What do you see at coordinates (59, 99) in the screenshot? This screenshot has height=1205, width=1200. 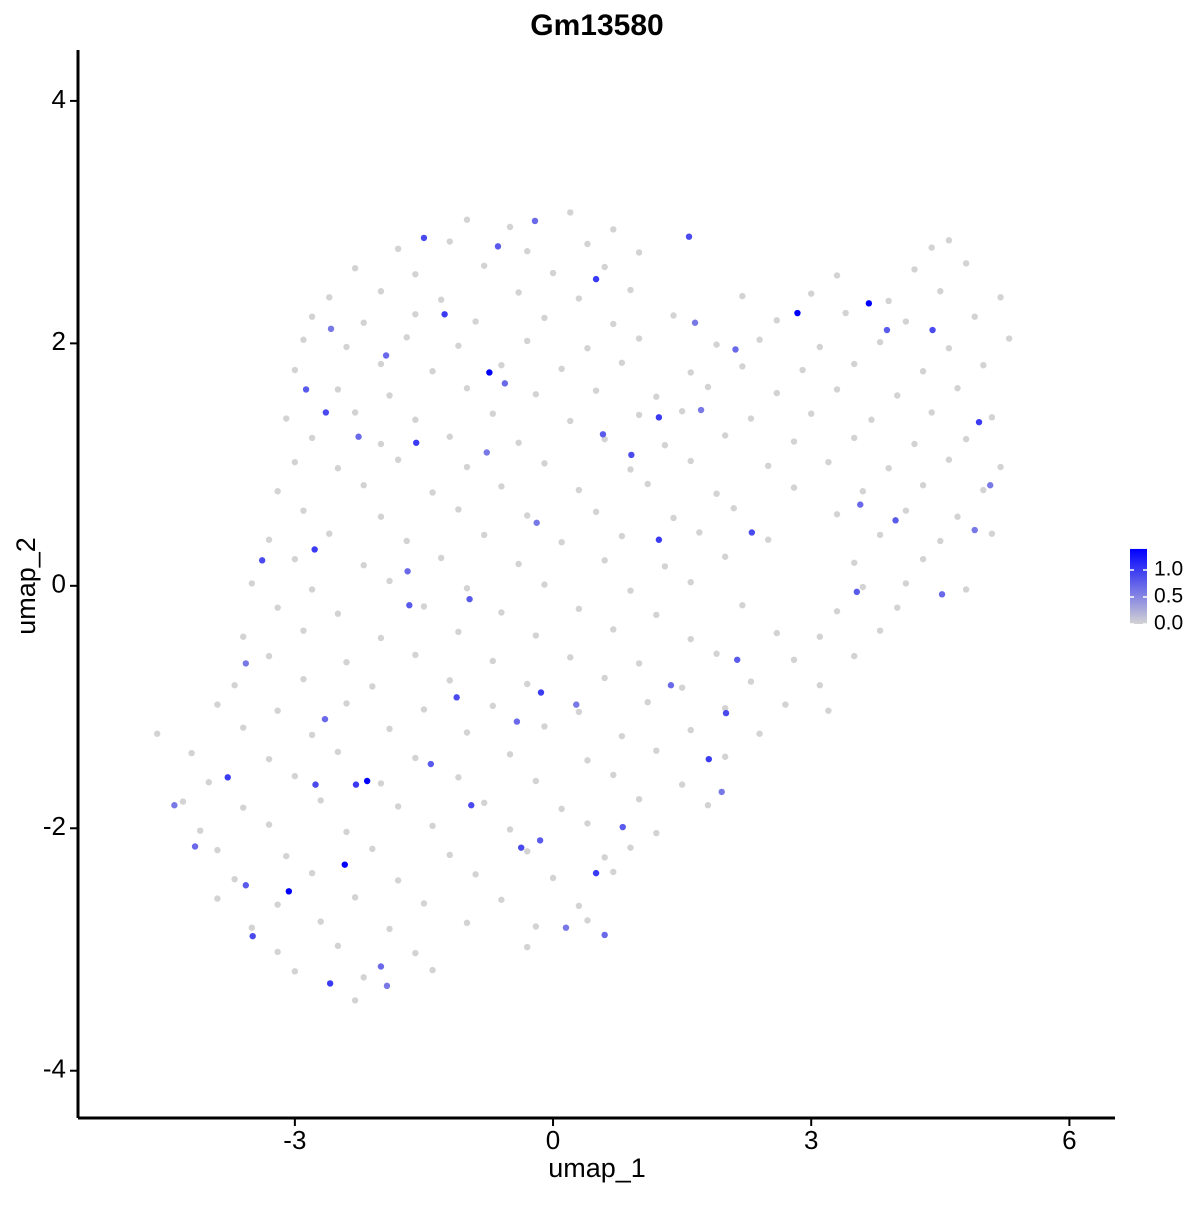 I see `y-tick-label: 4` at bounding box center [59, 99].